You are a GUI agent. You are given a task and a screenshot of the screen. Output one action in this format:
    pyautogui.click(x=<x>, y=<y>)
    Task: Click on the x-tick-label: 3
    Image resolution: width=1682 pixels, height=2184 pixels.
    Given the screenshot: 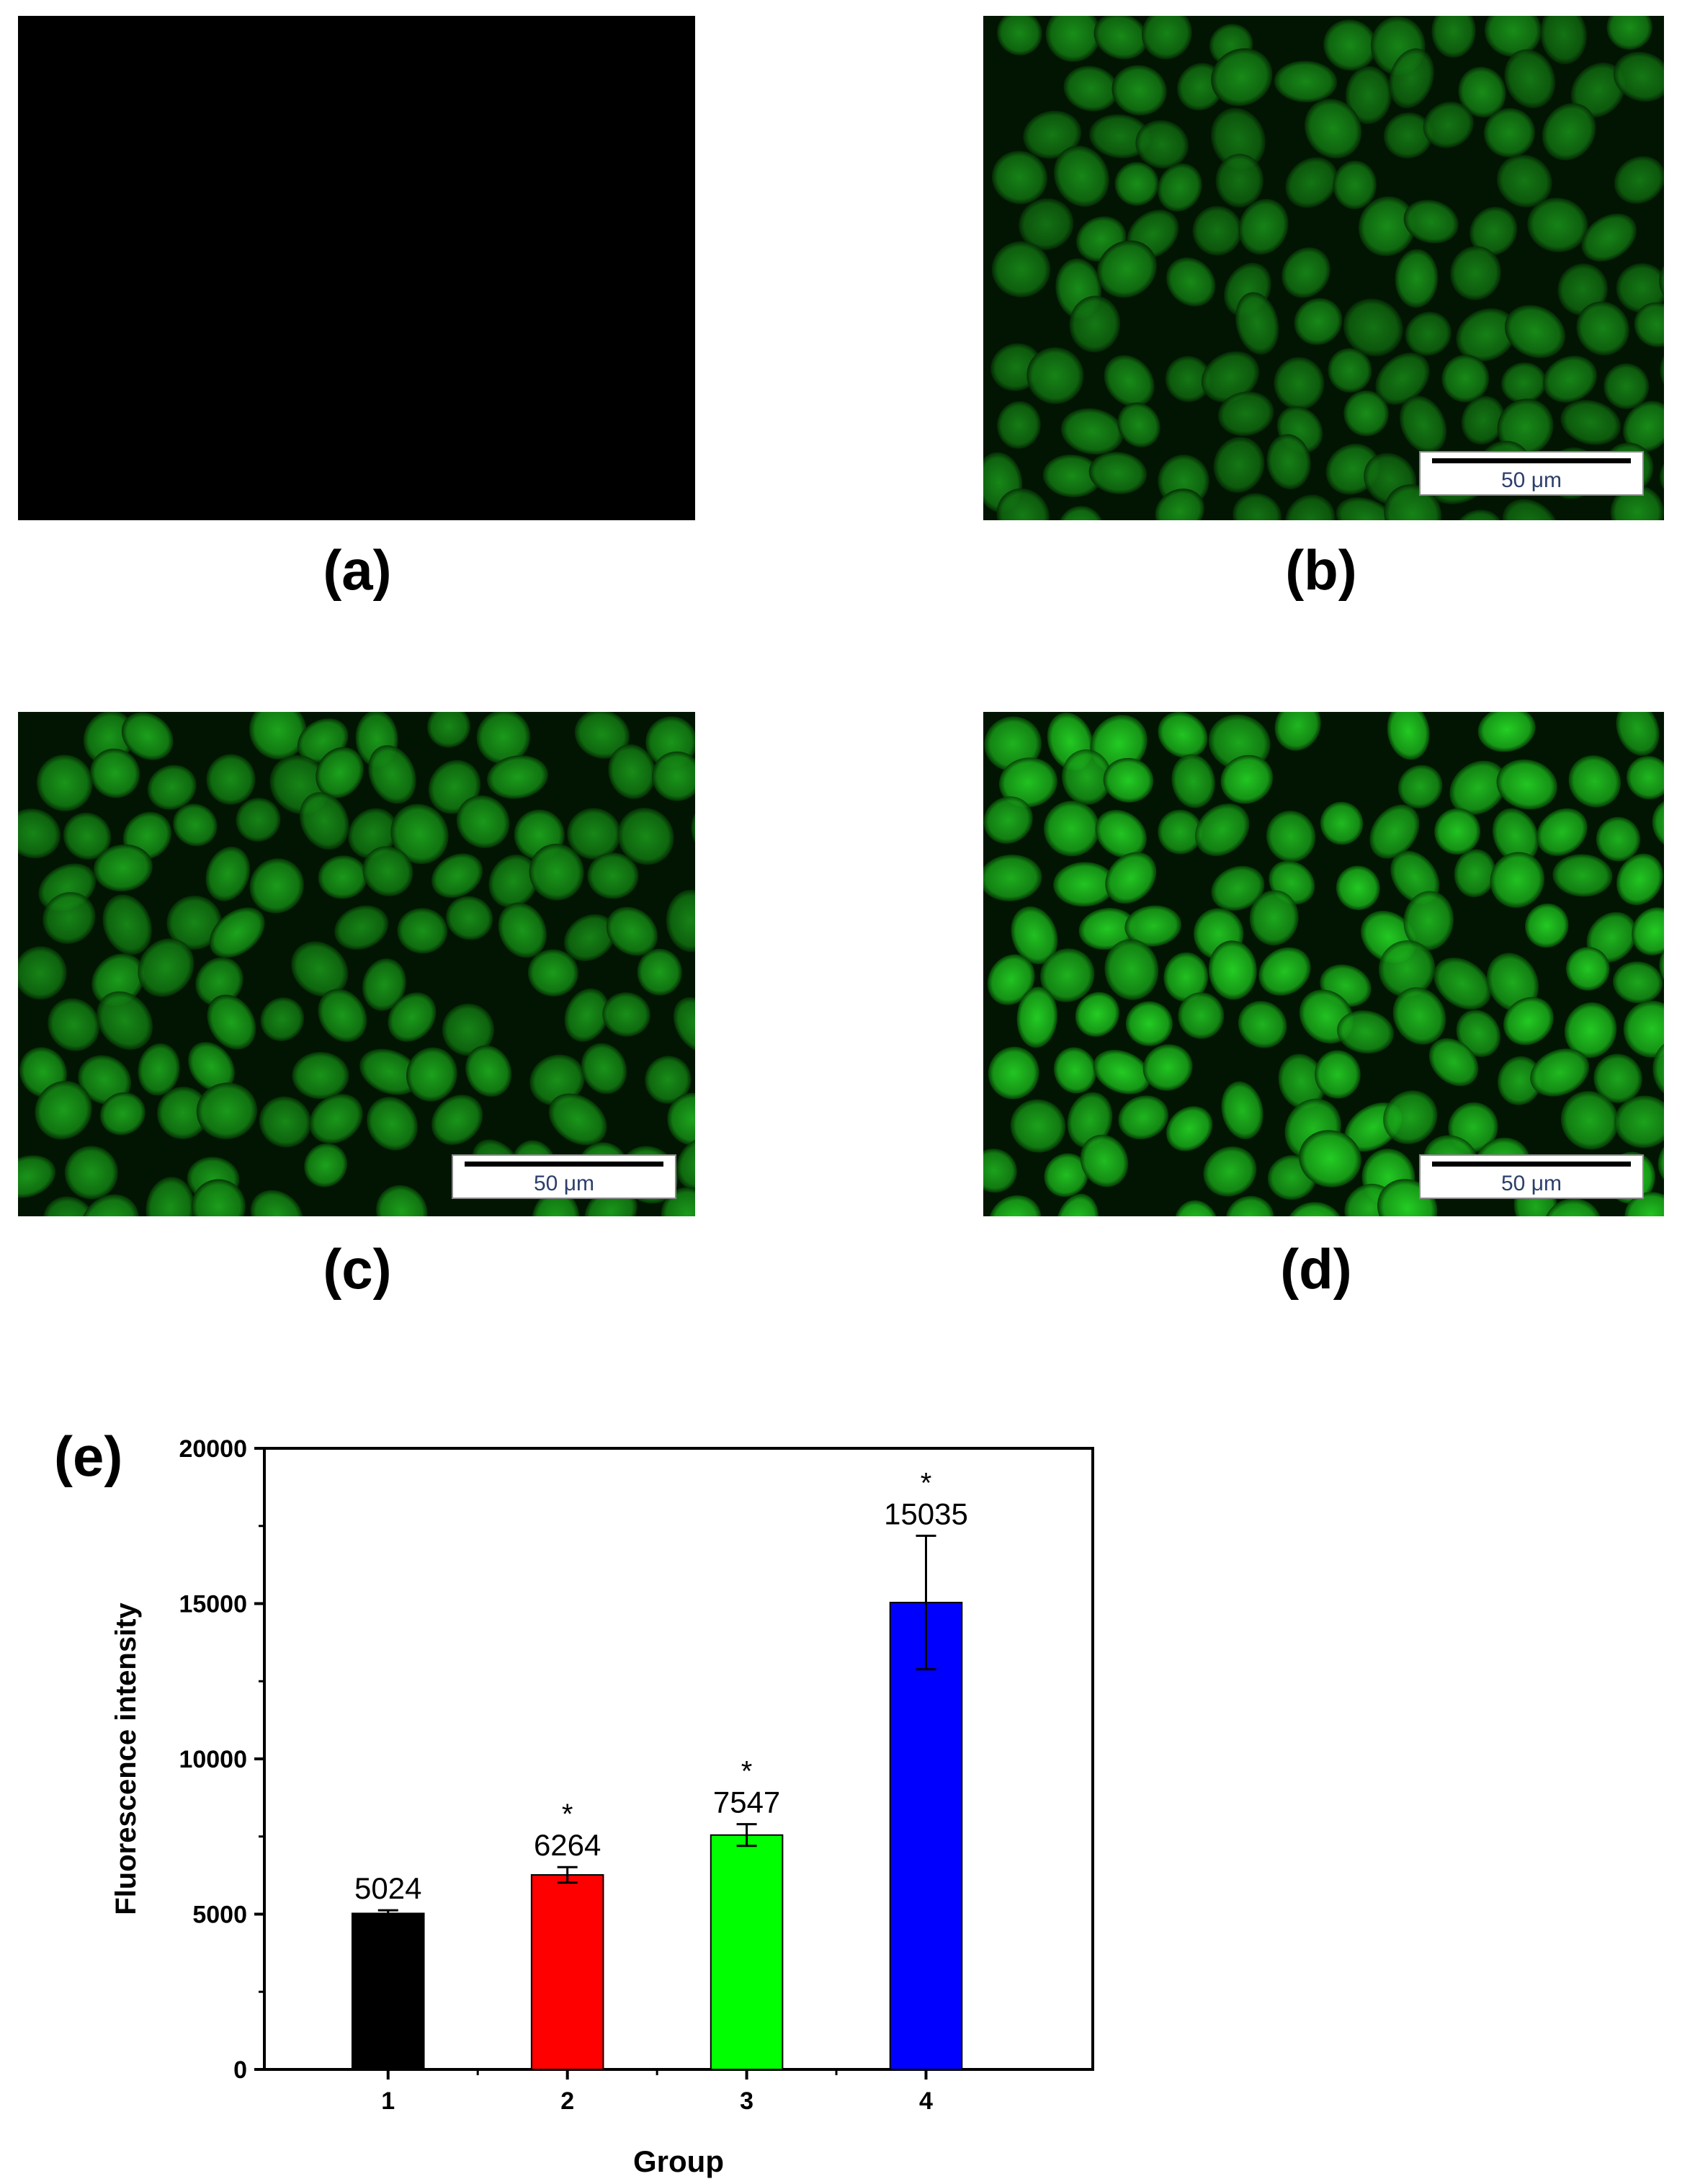 What is the action you would take?
    pyautogui.click(x=746, y=2101)
    